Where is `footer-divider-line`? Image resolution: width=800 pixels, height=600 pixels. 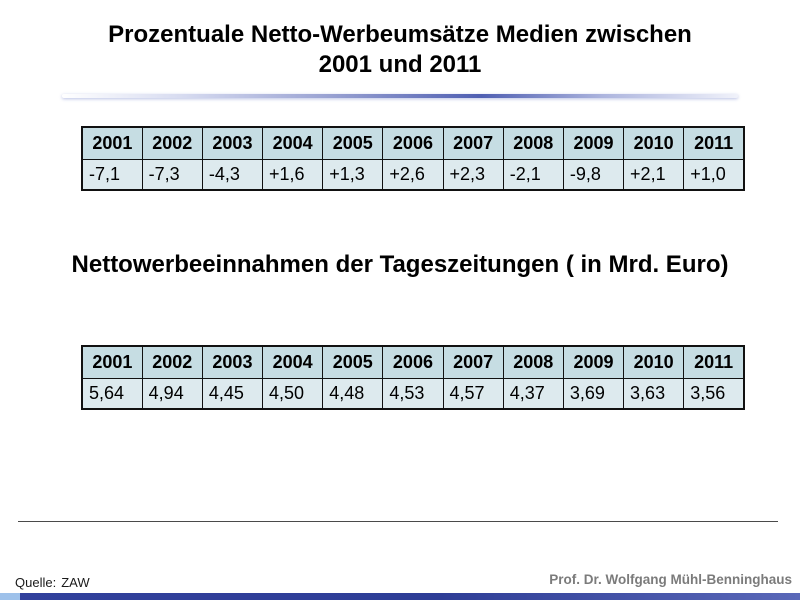
footer-divider-line is located at coordinates (398, 521).